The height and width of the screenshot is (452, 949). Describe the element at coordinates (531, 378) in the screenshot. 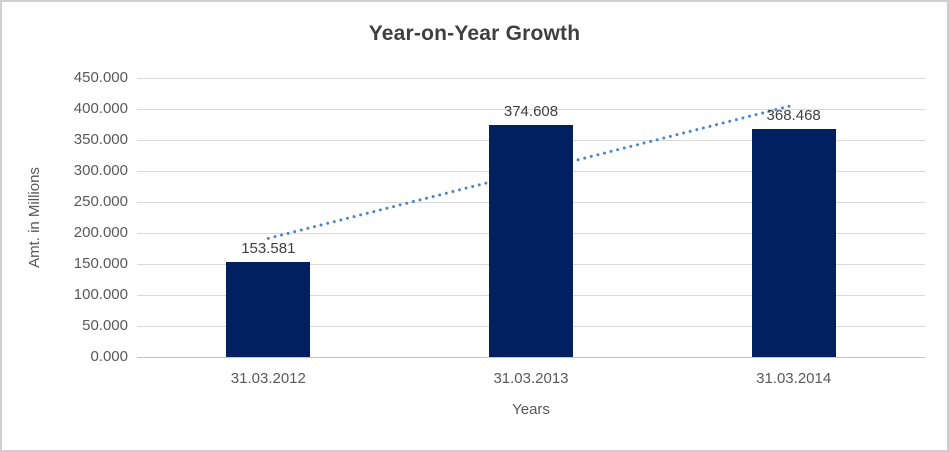

I see `x-tick-label: 31.03.2013` at that location.